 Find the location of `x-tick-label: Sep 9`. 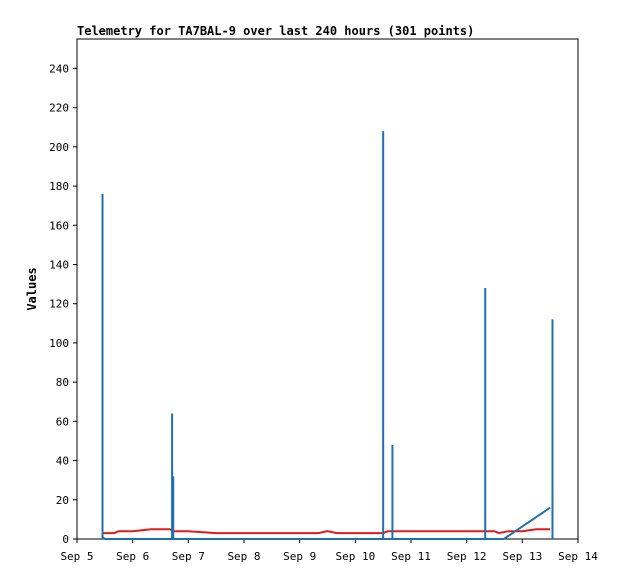

x-tick-label: Sep 9 is located at coordinates (299, 556).